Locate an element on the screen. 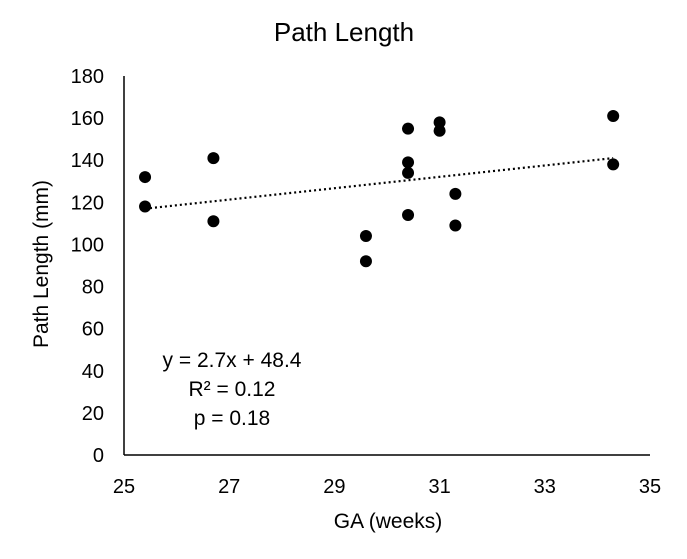 Image resolution: width=687 pixels, height=559 pixels. y-axis-label: Path Length (mm) is located at coordinates (41, 264).